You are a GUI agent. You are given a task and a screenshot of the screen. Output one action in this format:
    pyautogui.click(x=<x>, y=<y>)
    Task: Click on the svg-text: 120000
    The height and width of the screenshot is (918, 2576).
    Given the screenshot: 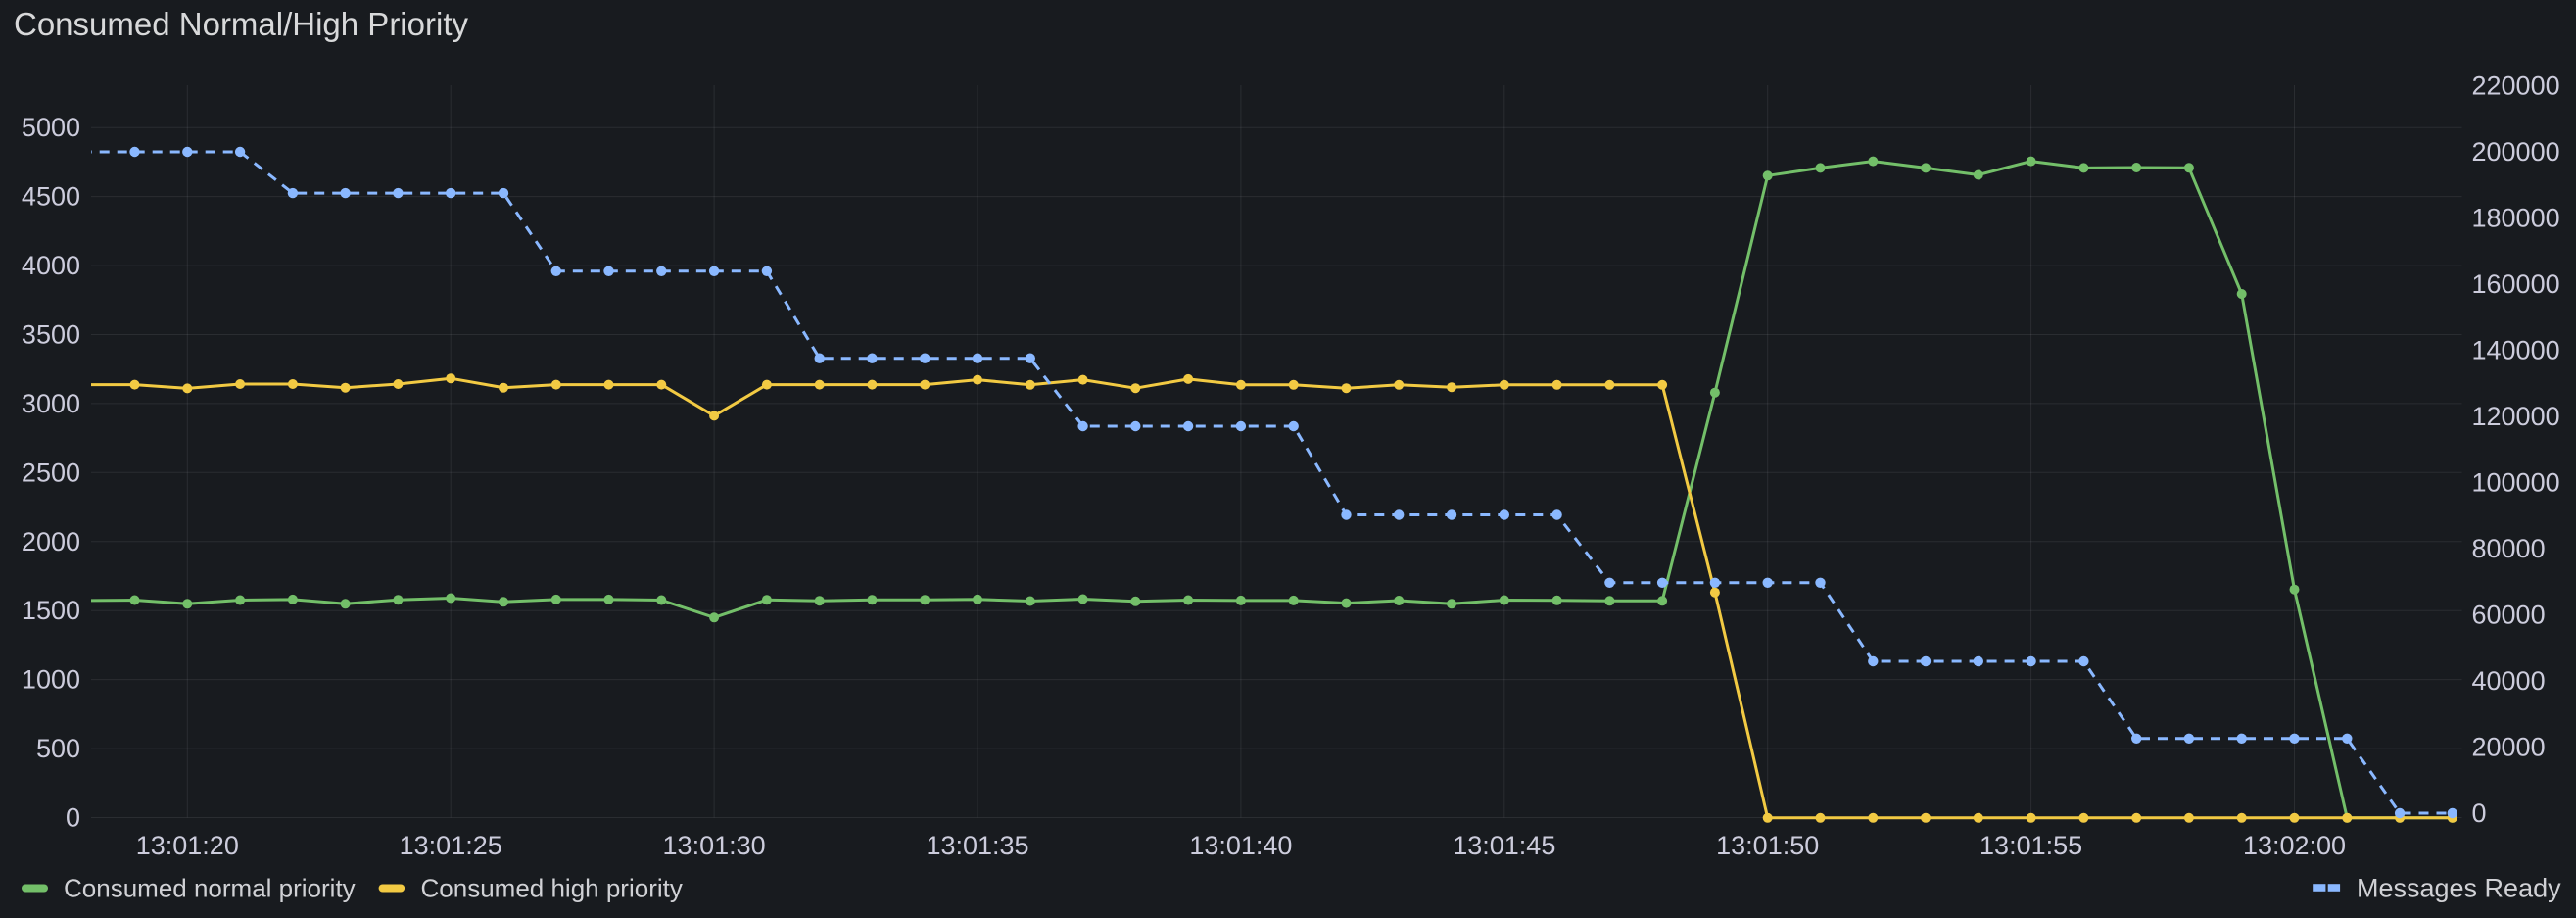 What is the action you would take?
    pyautogui.click(x=2516, y=416)
    